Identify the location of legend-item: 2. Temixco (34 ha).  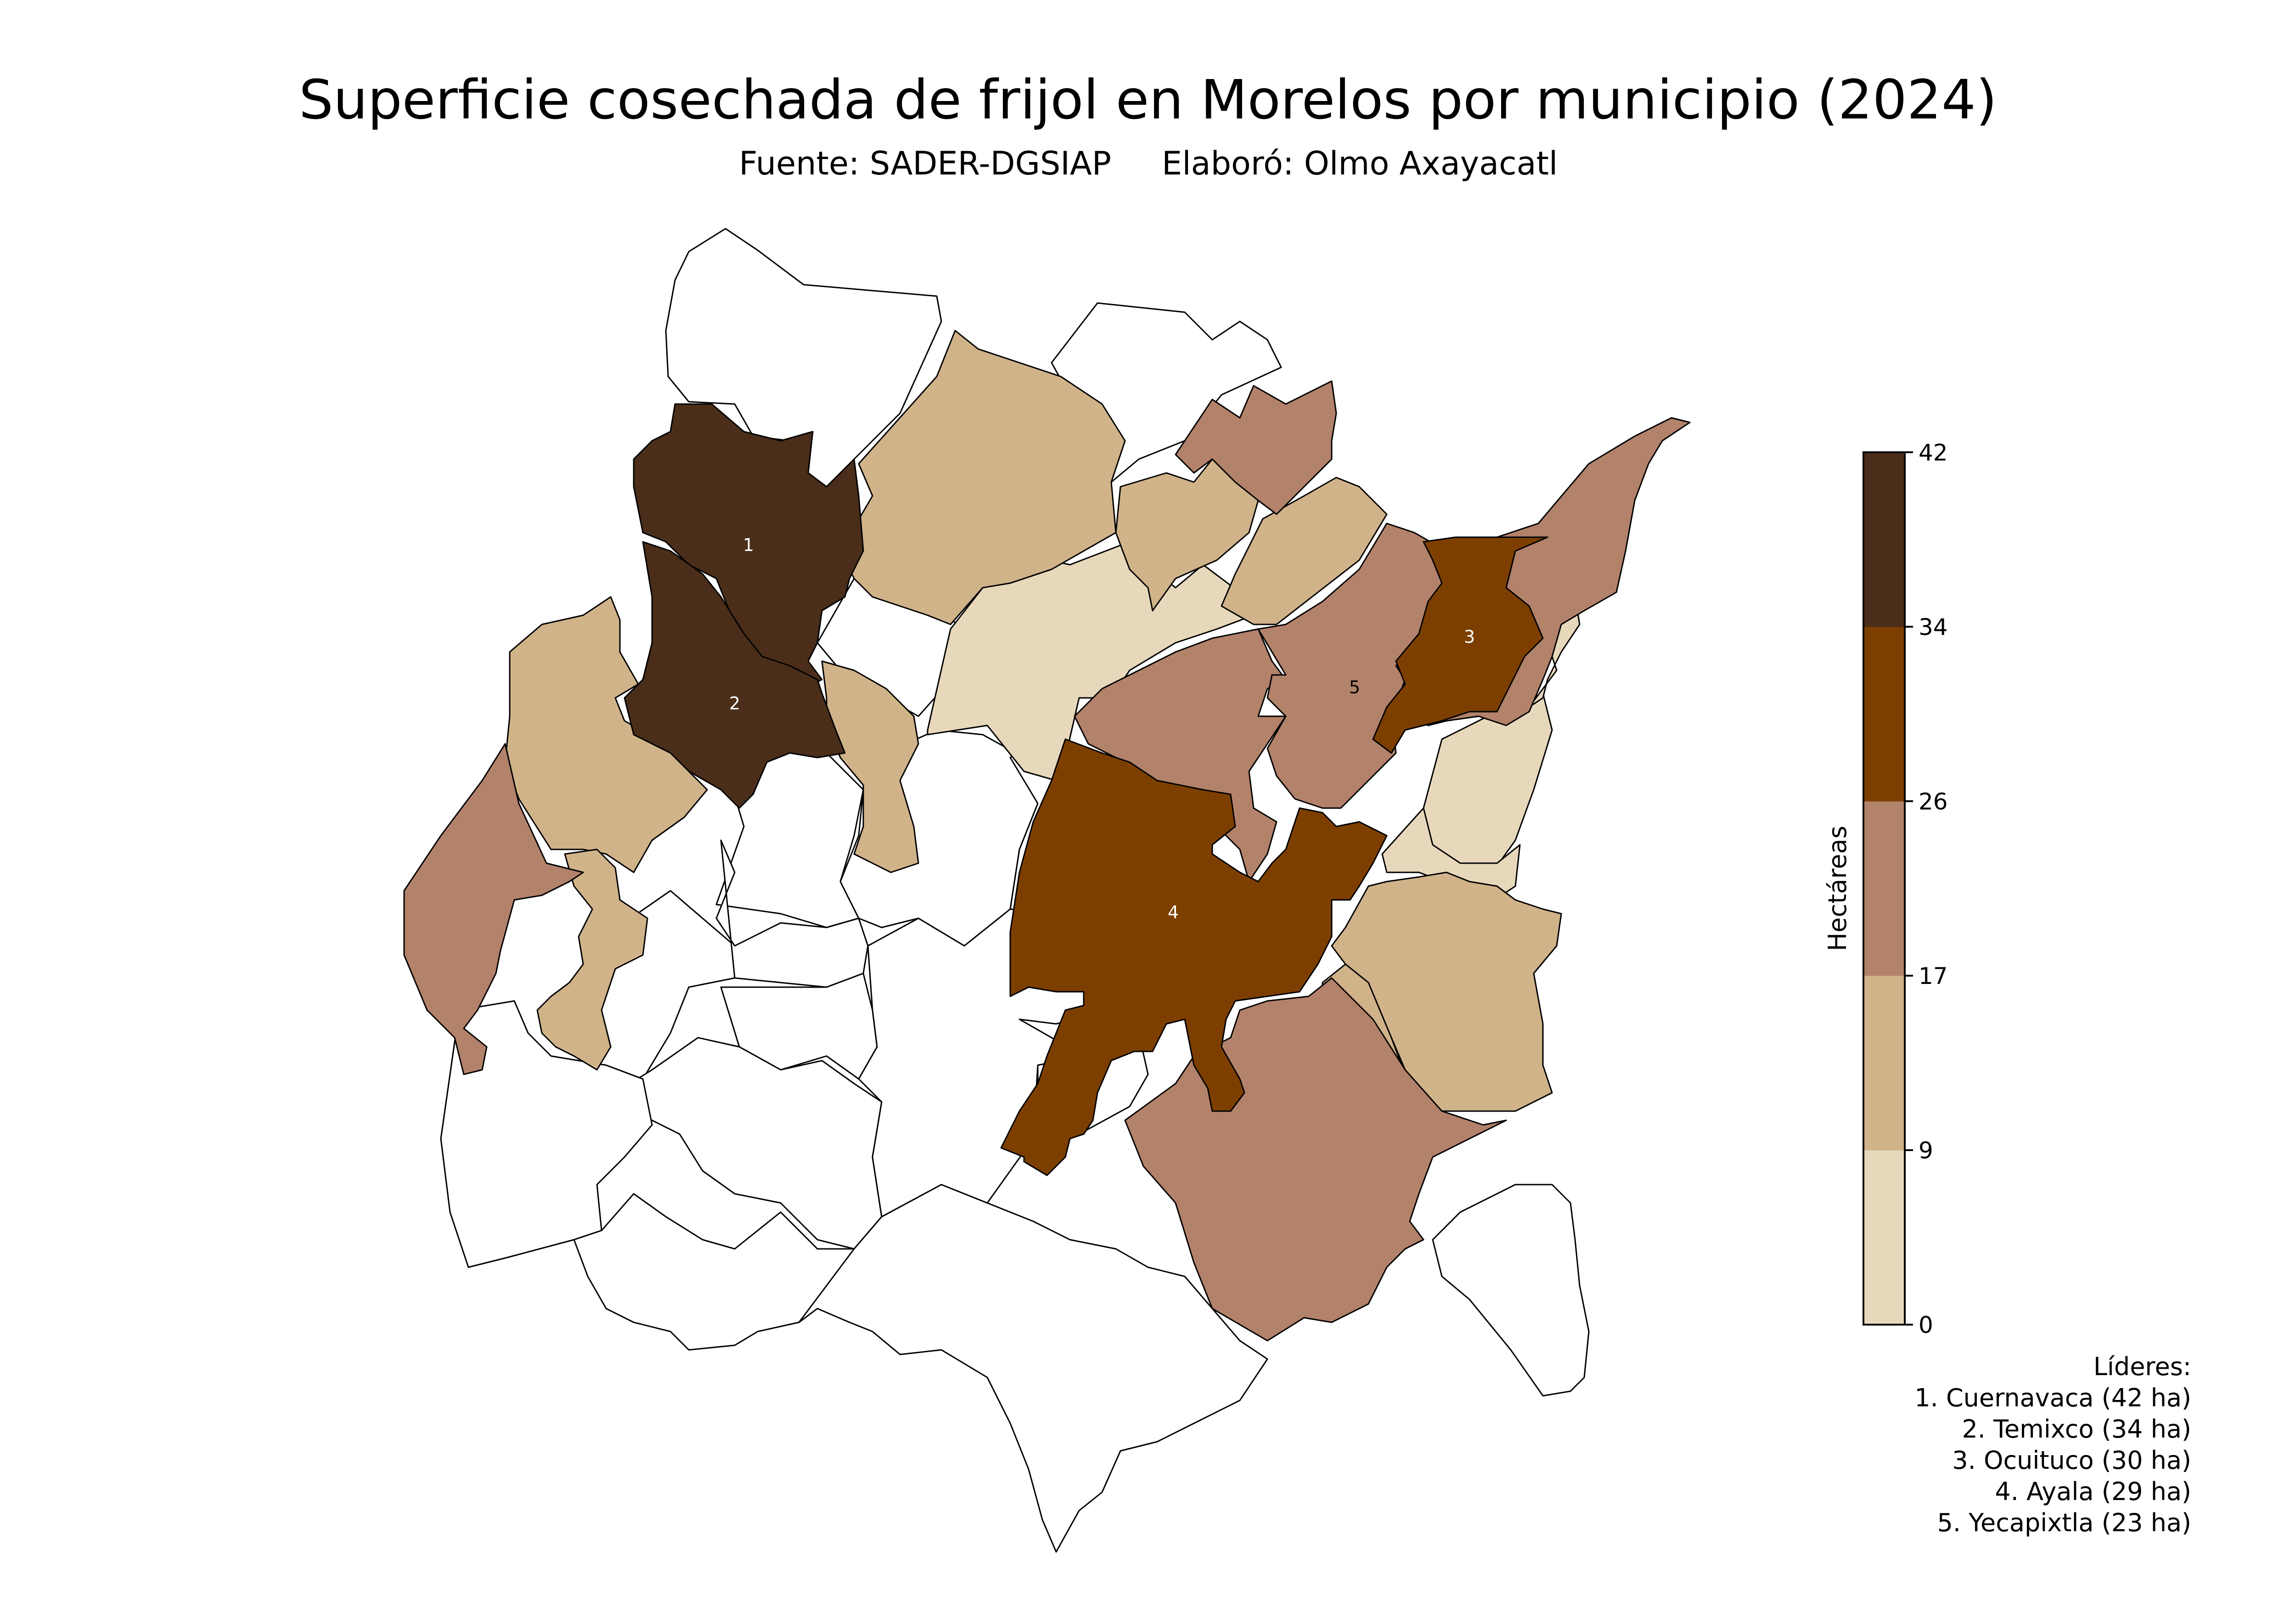
(2076, 1429).